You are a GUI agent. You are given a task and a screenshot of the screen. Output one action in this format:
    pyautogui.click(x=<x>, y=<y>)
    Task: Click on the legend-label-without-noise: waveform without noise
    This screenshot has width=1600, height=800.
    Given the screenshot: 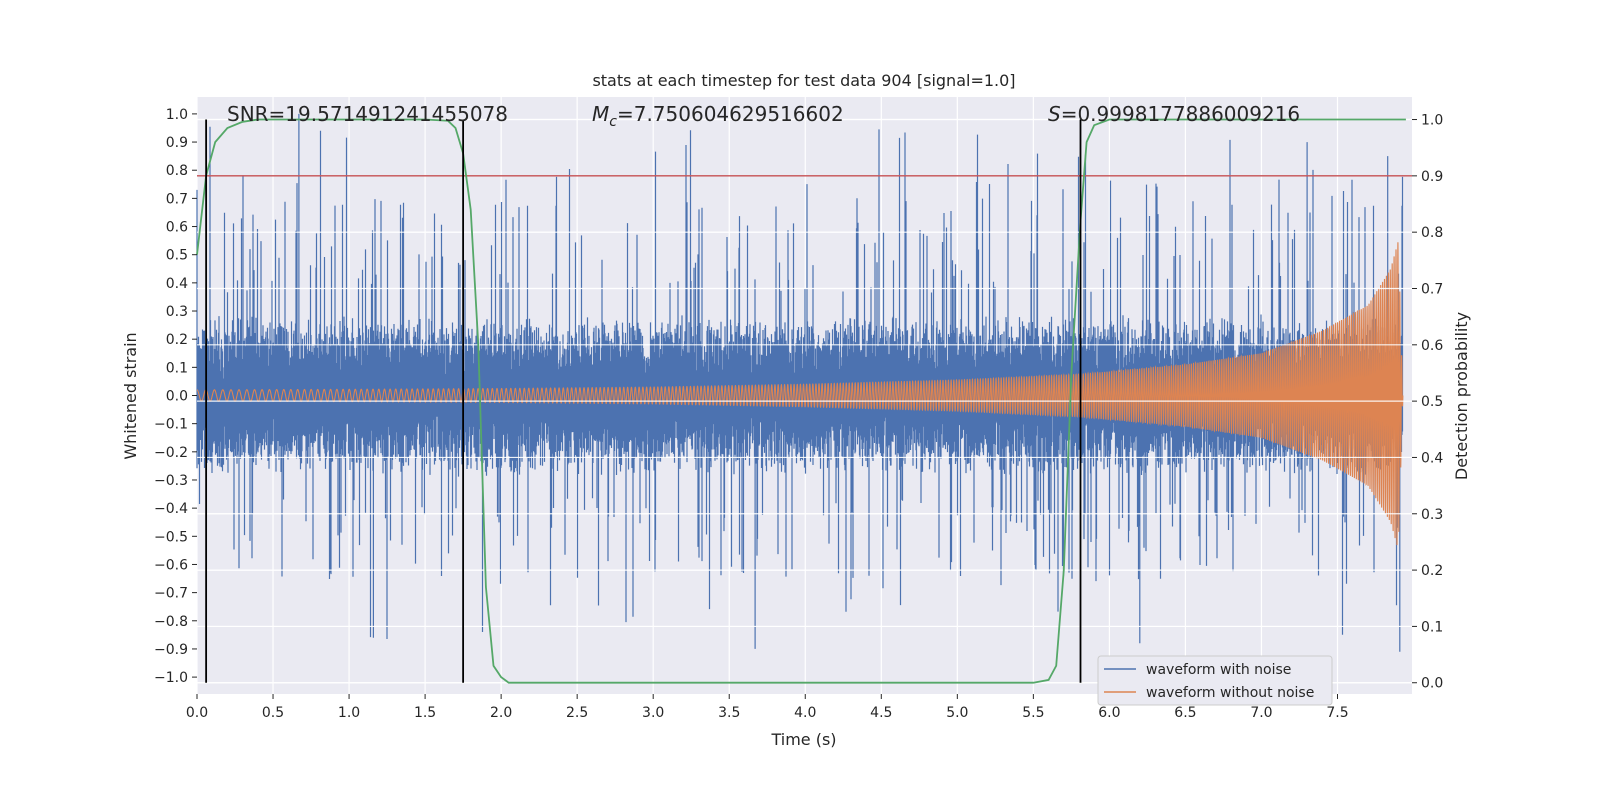 What is the action you would take?
    pyautogui.click(x=1230, y=693)
    